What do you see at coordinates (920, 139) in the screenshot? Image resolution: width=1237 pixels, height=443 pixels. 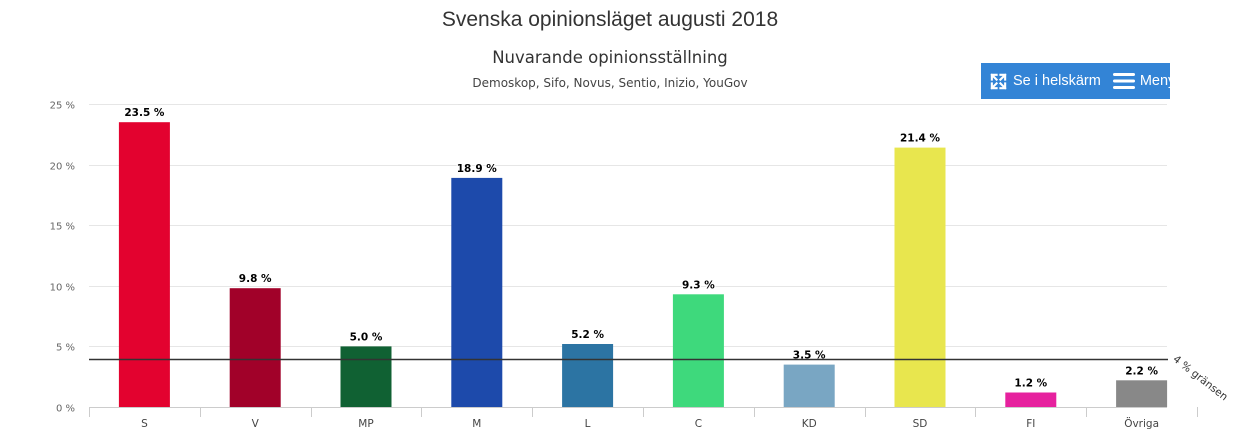 I see `data-label: 21.4 %` at bounding box center [920, 139].